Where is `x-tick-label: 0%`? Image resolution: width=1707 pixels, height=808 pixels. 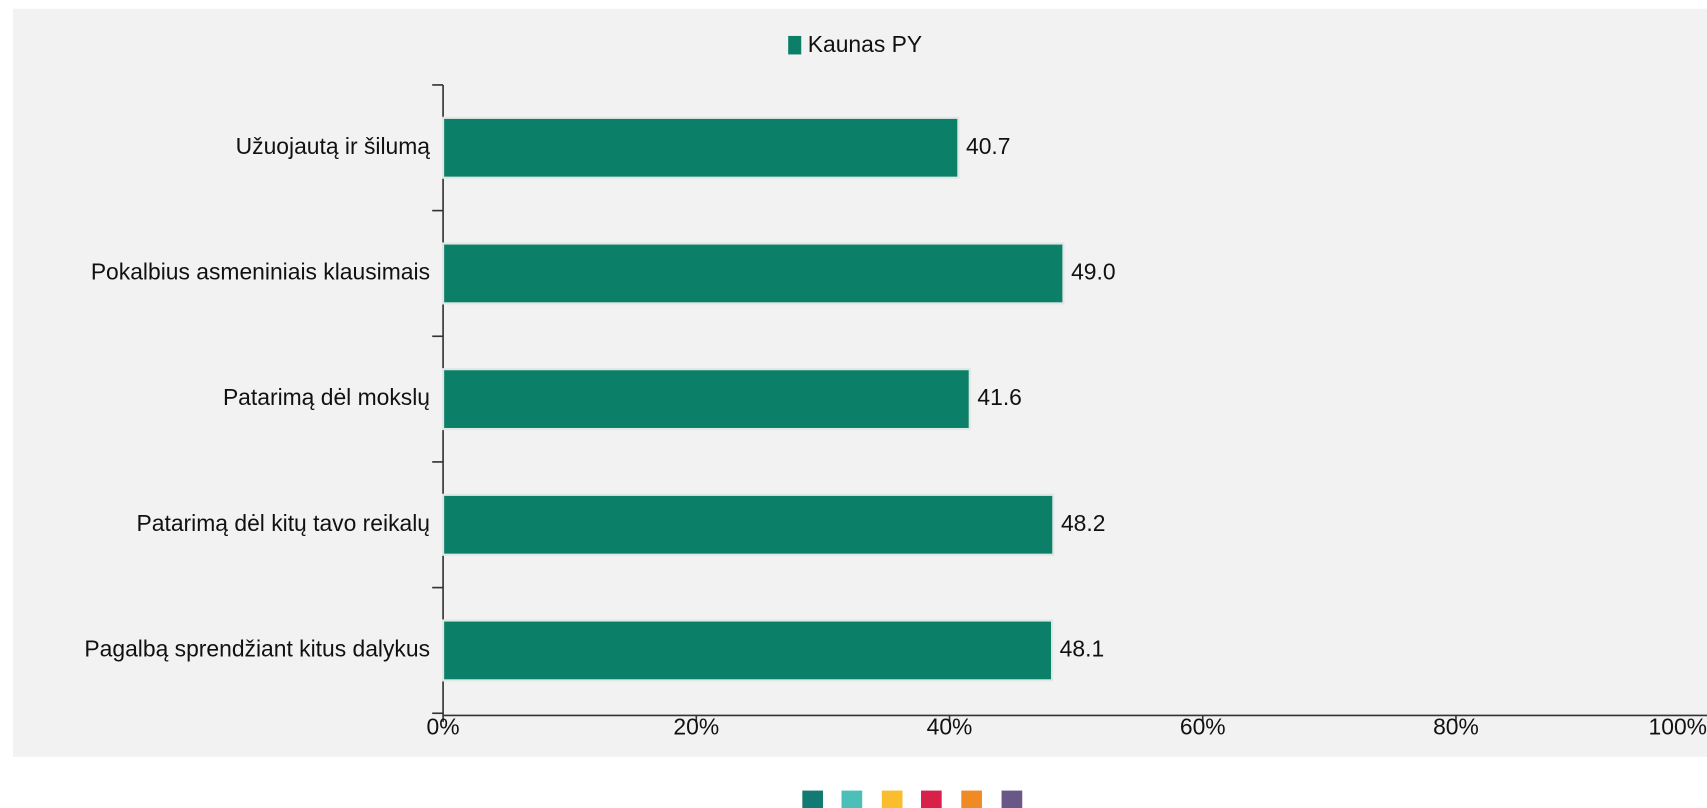 x-tick-label: 0% is located at coordinates (443, 727).